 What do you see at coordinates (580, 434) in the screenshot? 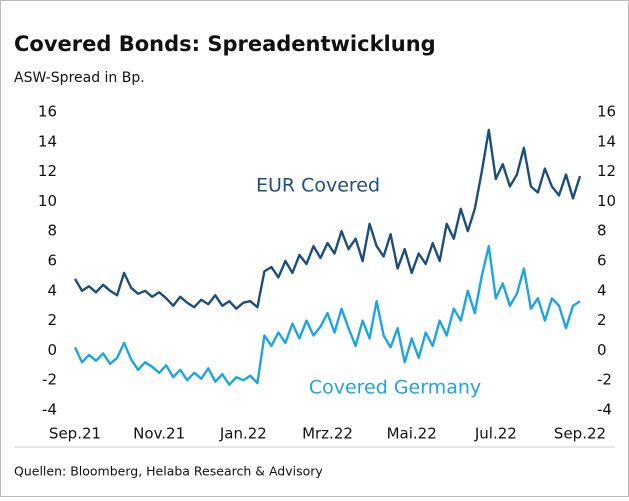
I see `x-tick-label: Sep.22` at bounding box center [580, 434].